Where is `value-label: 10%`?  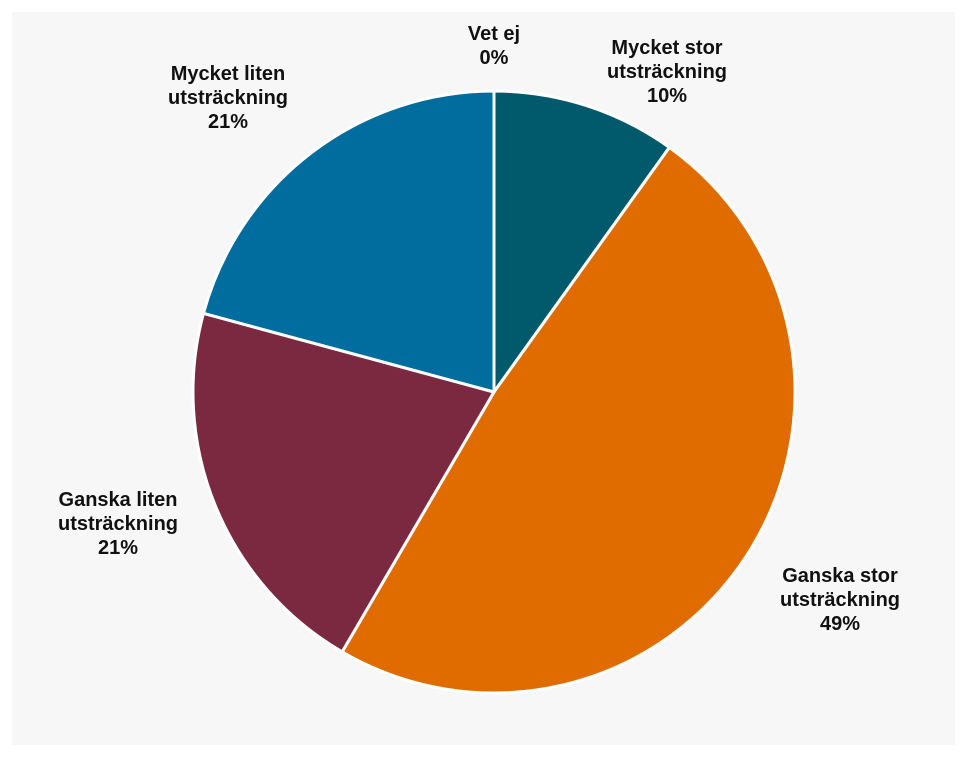 value-label: 10% is located at coordinates (667, 96).